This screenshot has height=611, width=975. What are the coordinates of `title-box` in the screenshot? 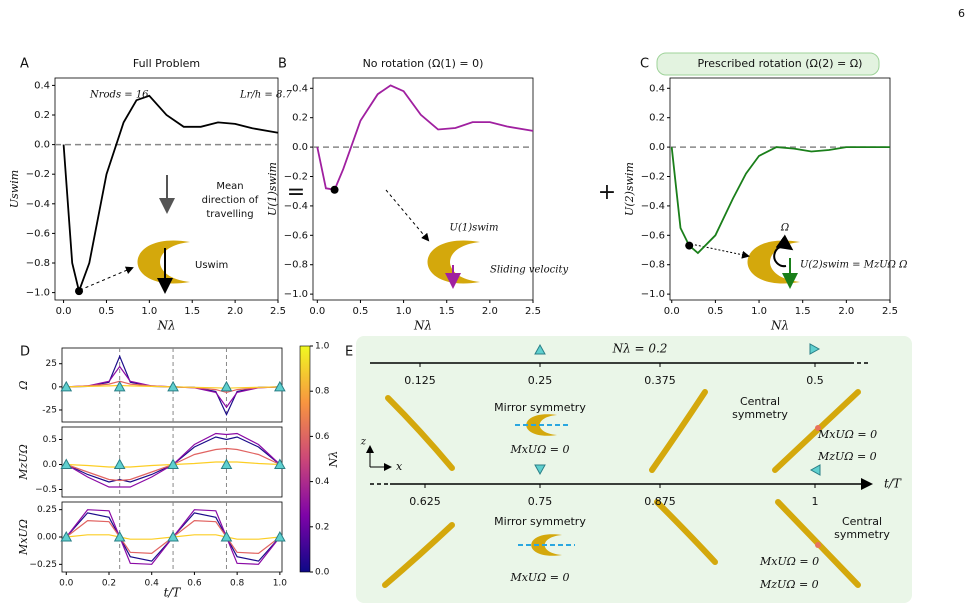 It's located at (768, 64).